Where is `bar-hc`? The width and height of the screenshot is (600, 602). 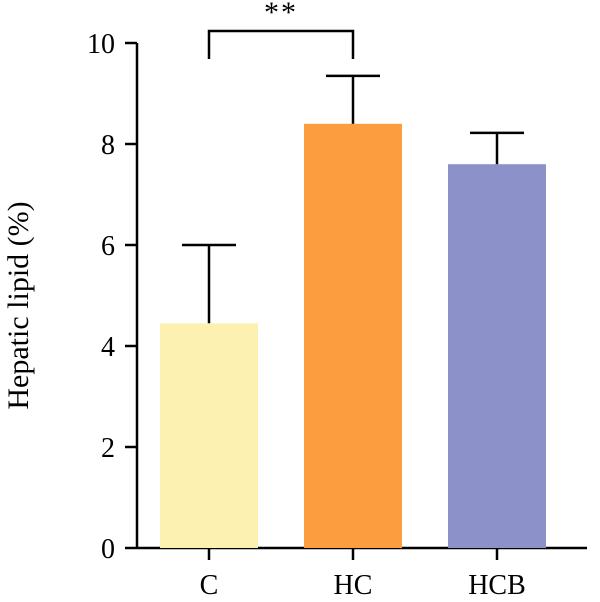 bar-hc is located at coordinates (353, 336).